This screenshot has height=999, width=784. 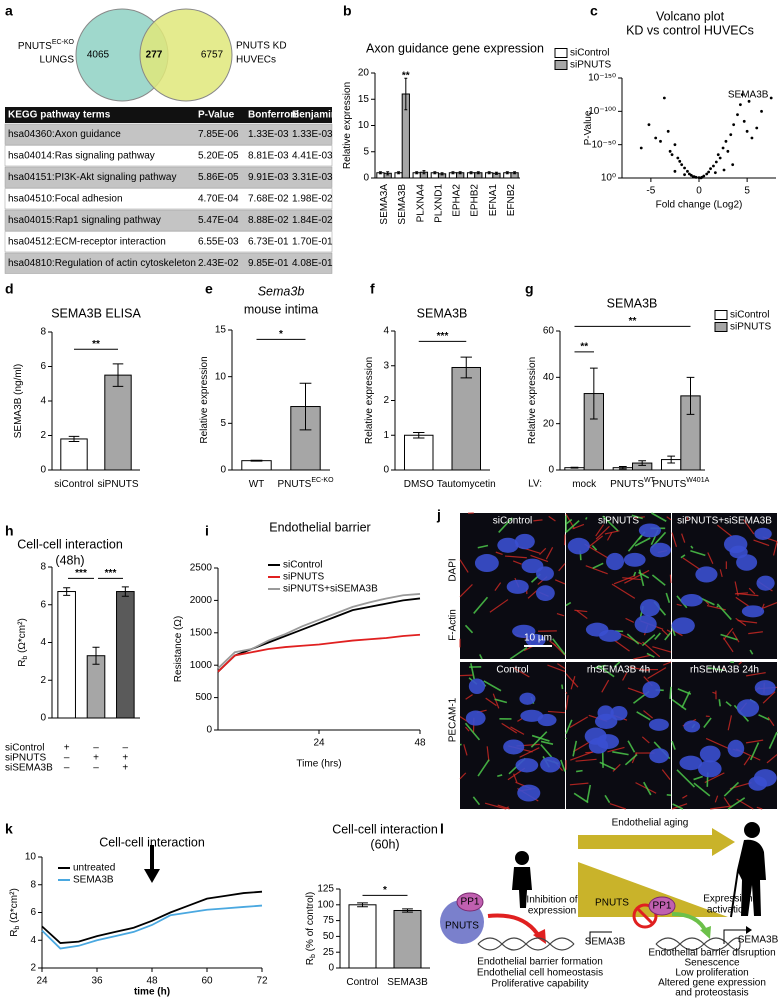 I want to click on table-row, so click(x=168, y=263).